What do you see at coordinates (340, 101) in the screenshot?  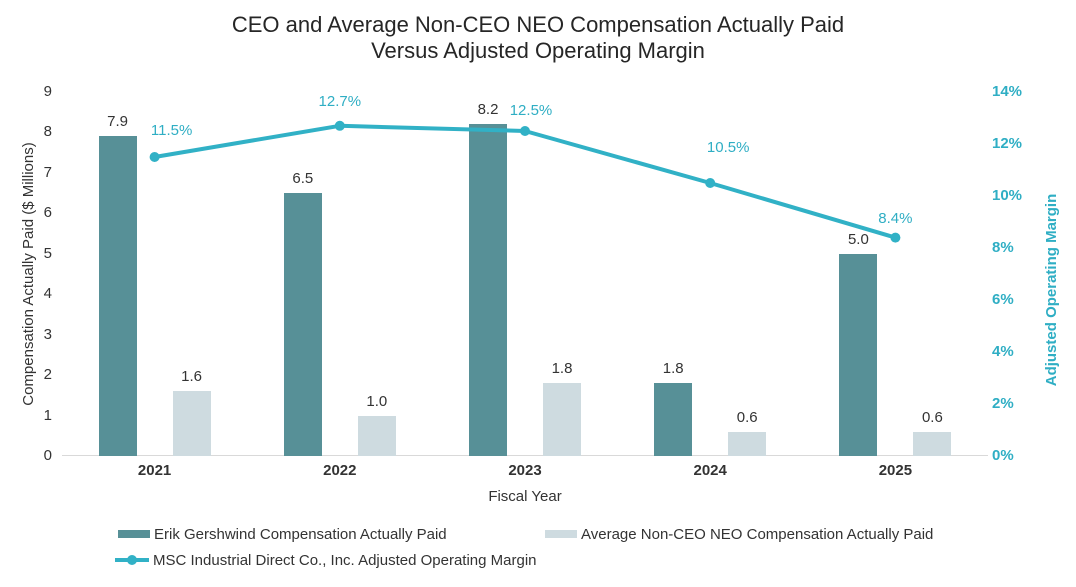 I see `line-value-label: 12.7%` at bounding box center [340, 101].